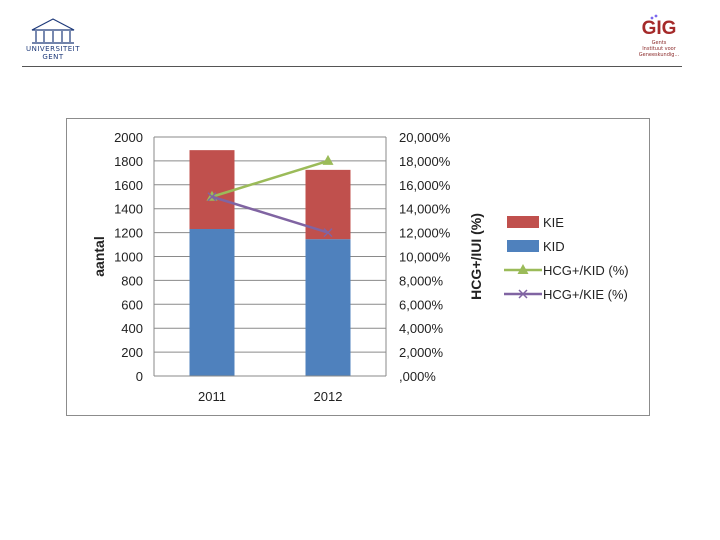 The image size is (720, 540). What do you see at coordinates (659, 43) in the screenshot?
I see `gig-logo-line-1: Gents` at bounding box center [659, 43].